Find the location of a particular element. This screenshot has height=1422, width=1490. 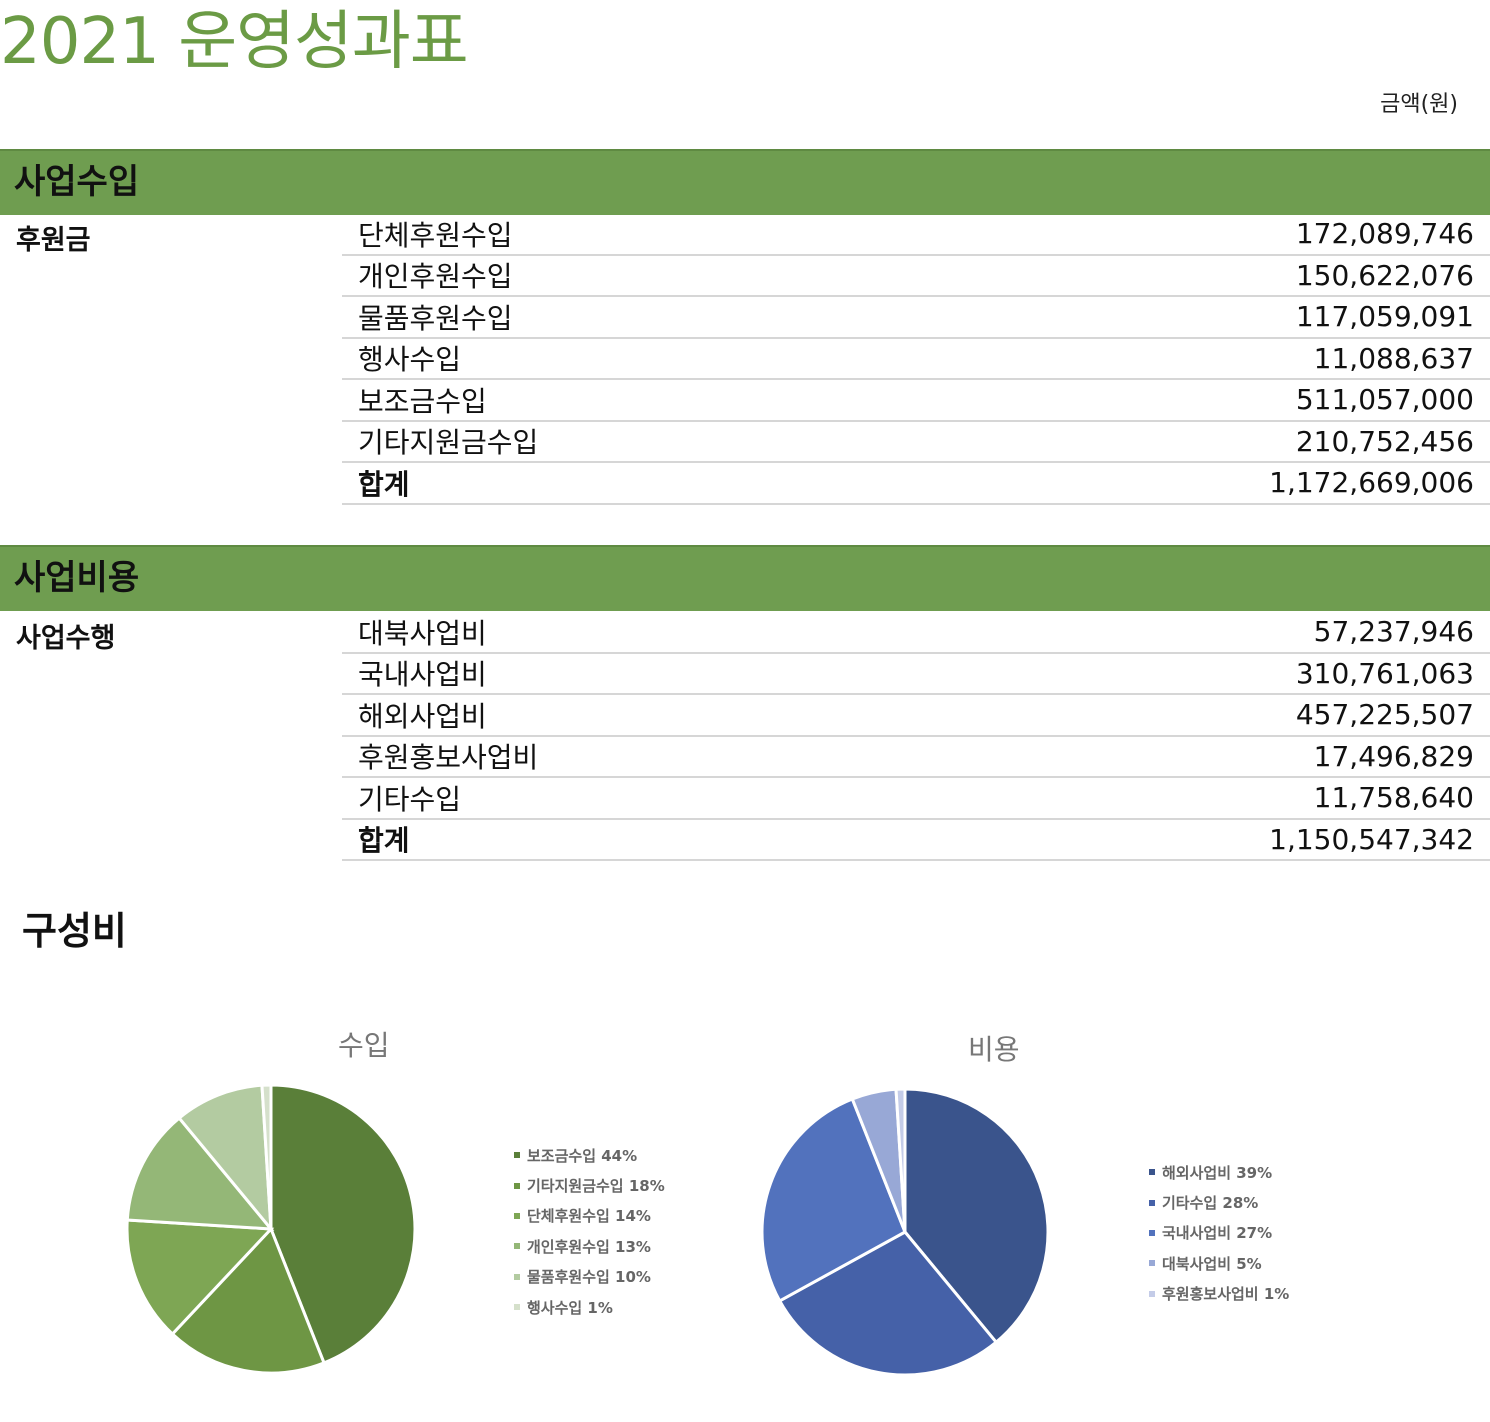

legend-item: 행사수입 1% is located at coordinates (589, 1307).